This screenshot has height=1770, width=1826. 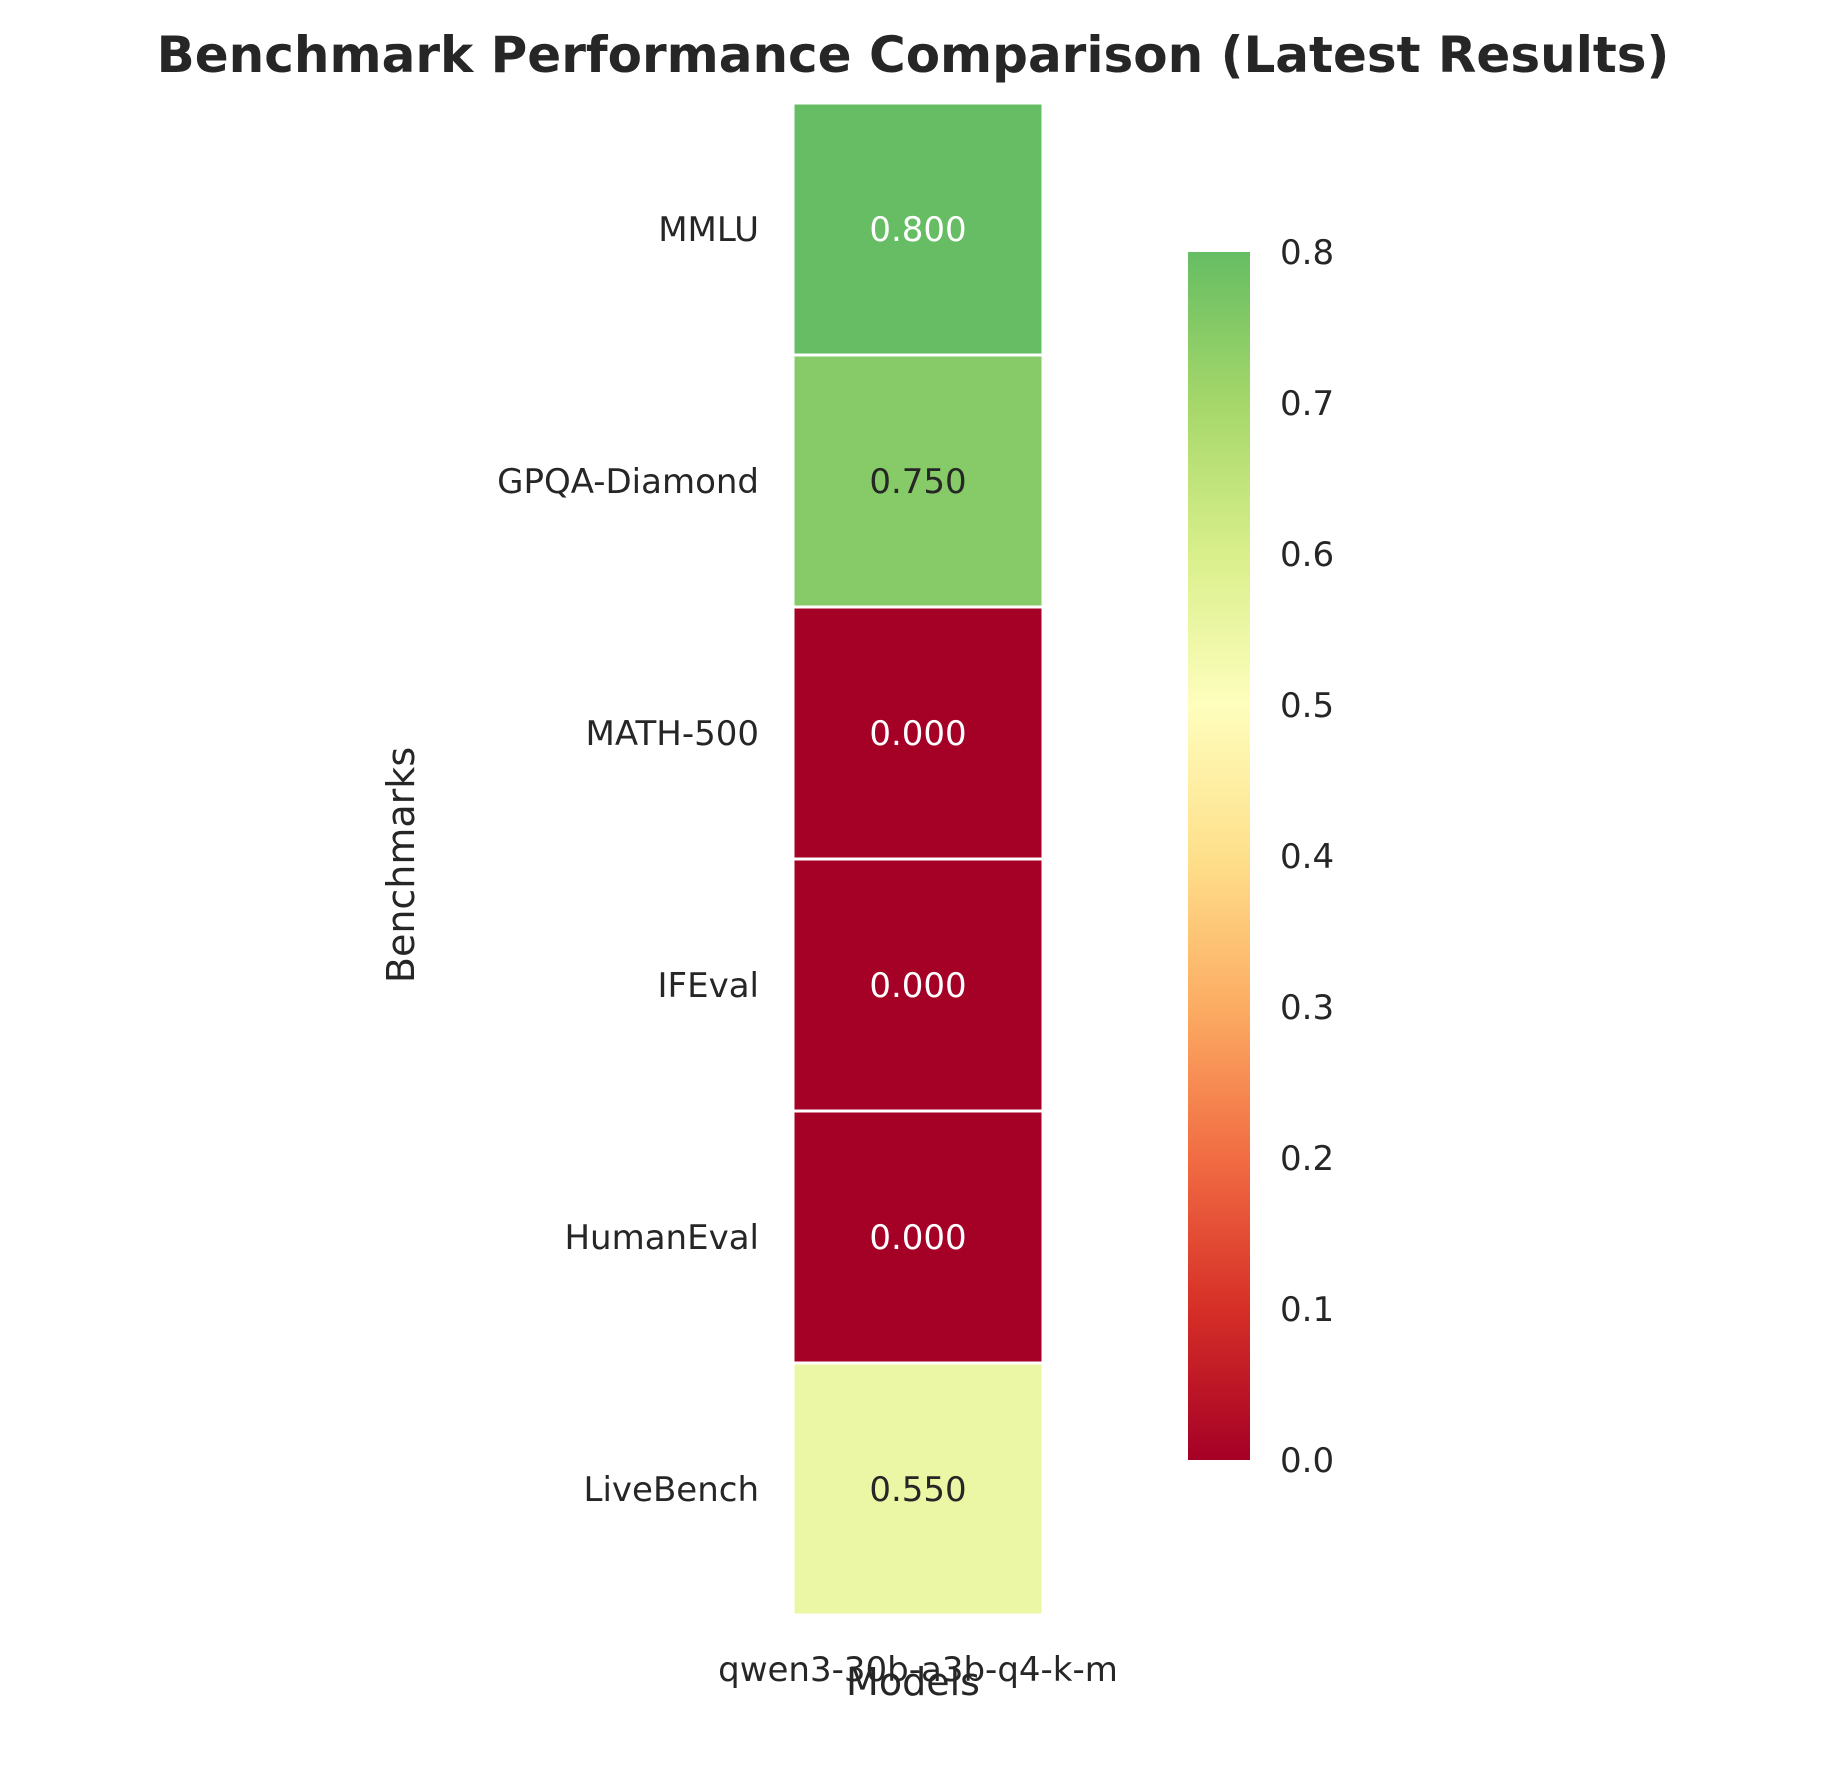 I want to click on colorbar-tick-label: 0.4, so click(x=1307, y=857).